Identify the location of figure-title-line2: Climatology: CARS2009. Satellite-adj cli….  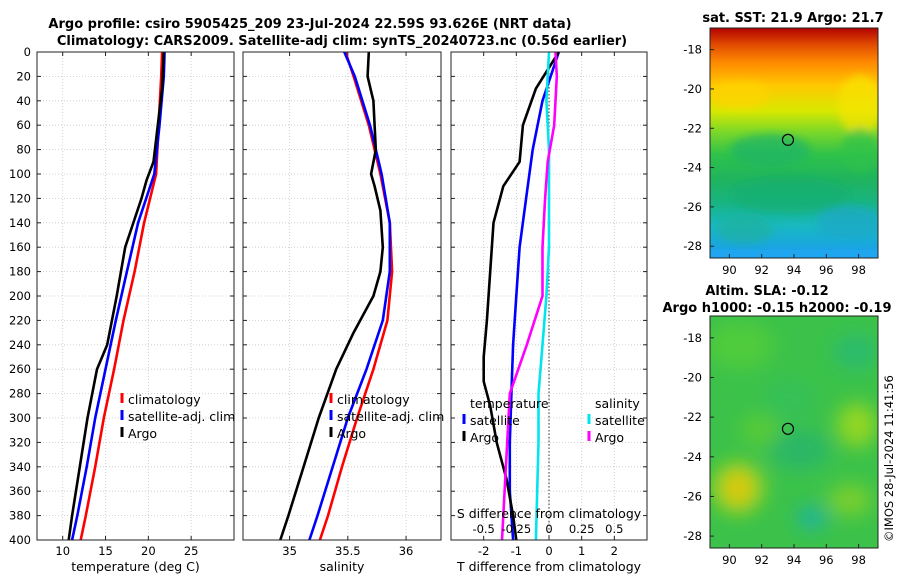
(342, 41).